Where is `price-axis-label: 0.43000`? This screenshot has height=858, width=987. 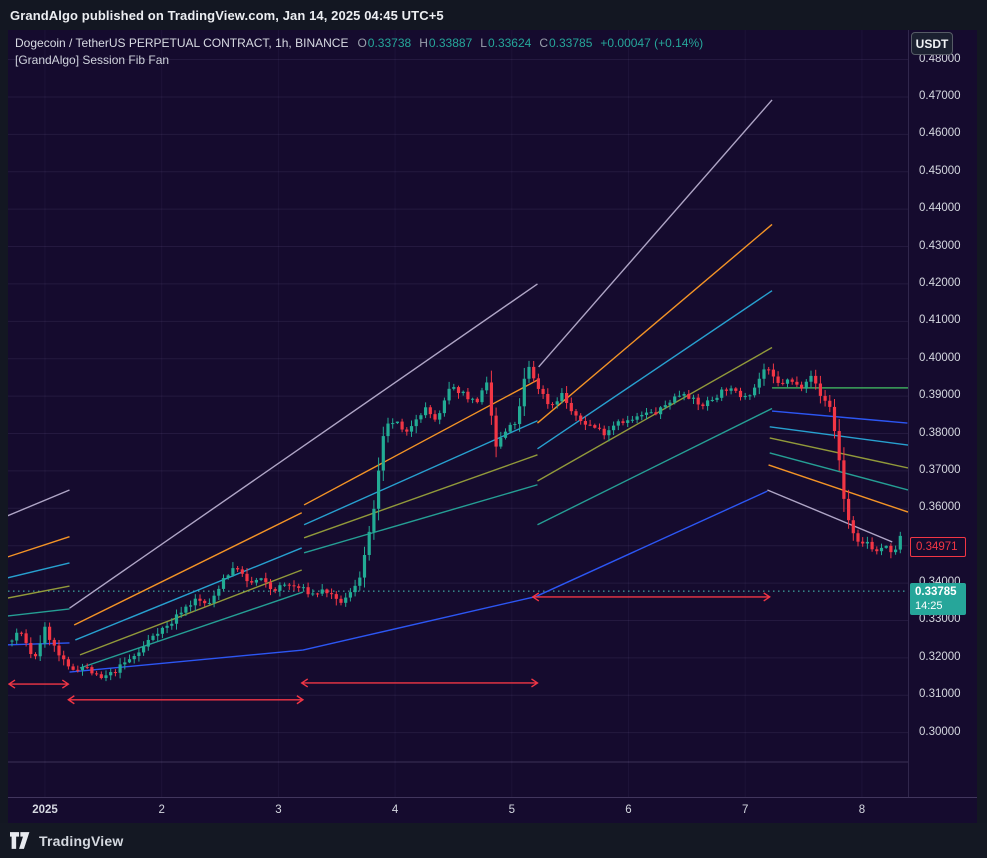 price-axis-label: 0.43000 is located at coordinates (940, 245).